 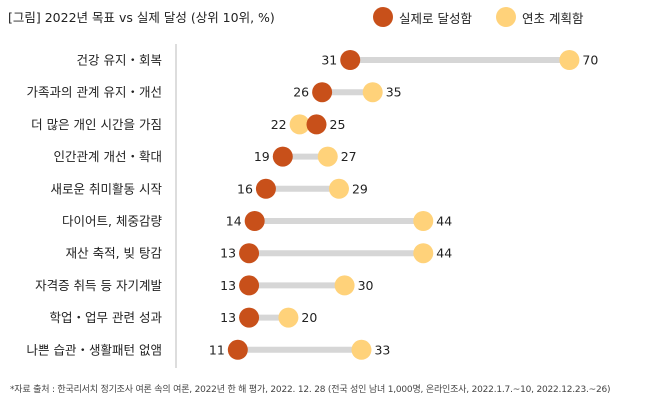 I want to click on planned-value-label: 35, so click(x=394, y=92).